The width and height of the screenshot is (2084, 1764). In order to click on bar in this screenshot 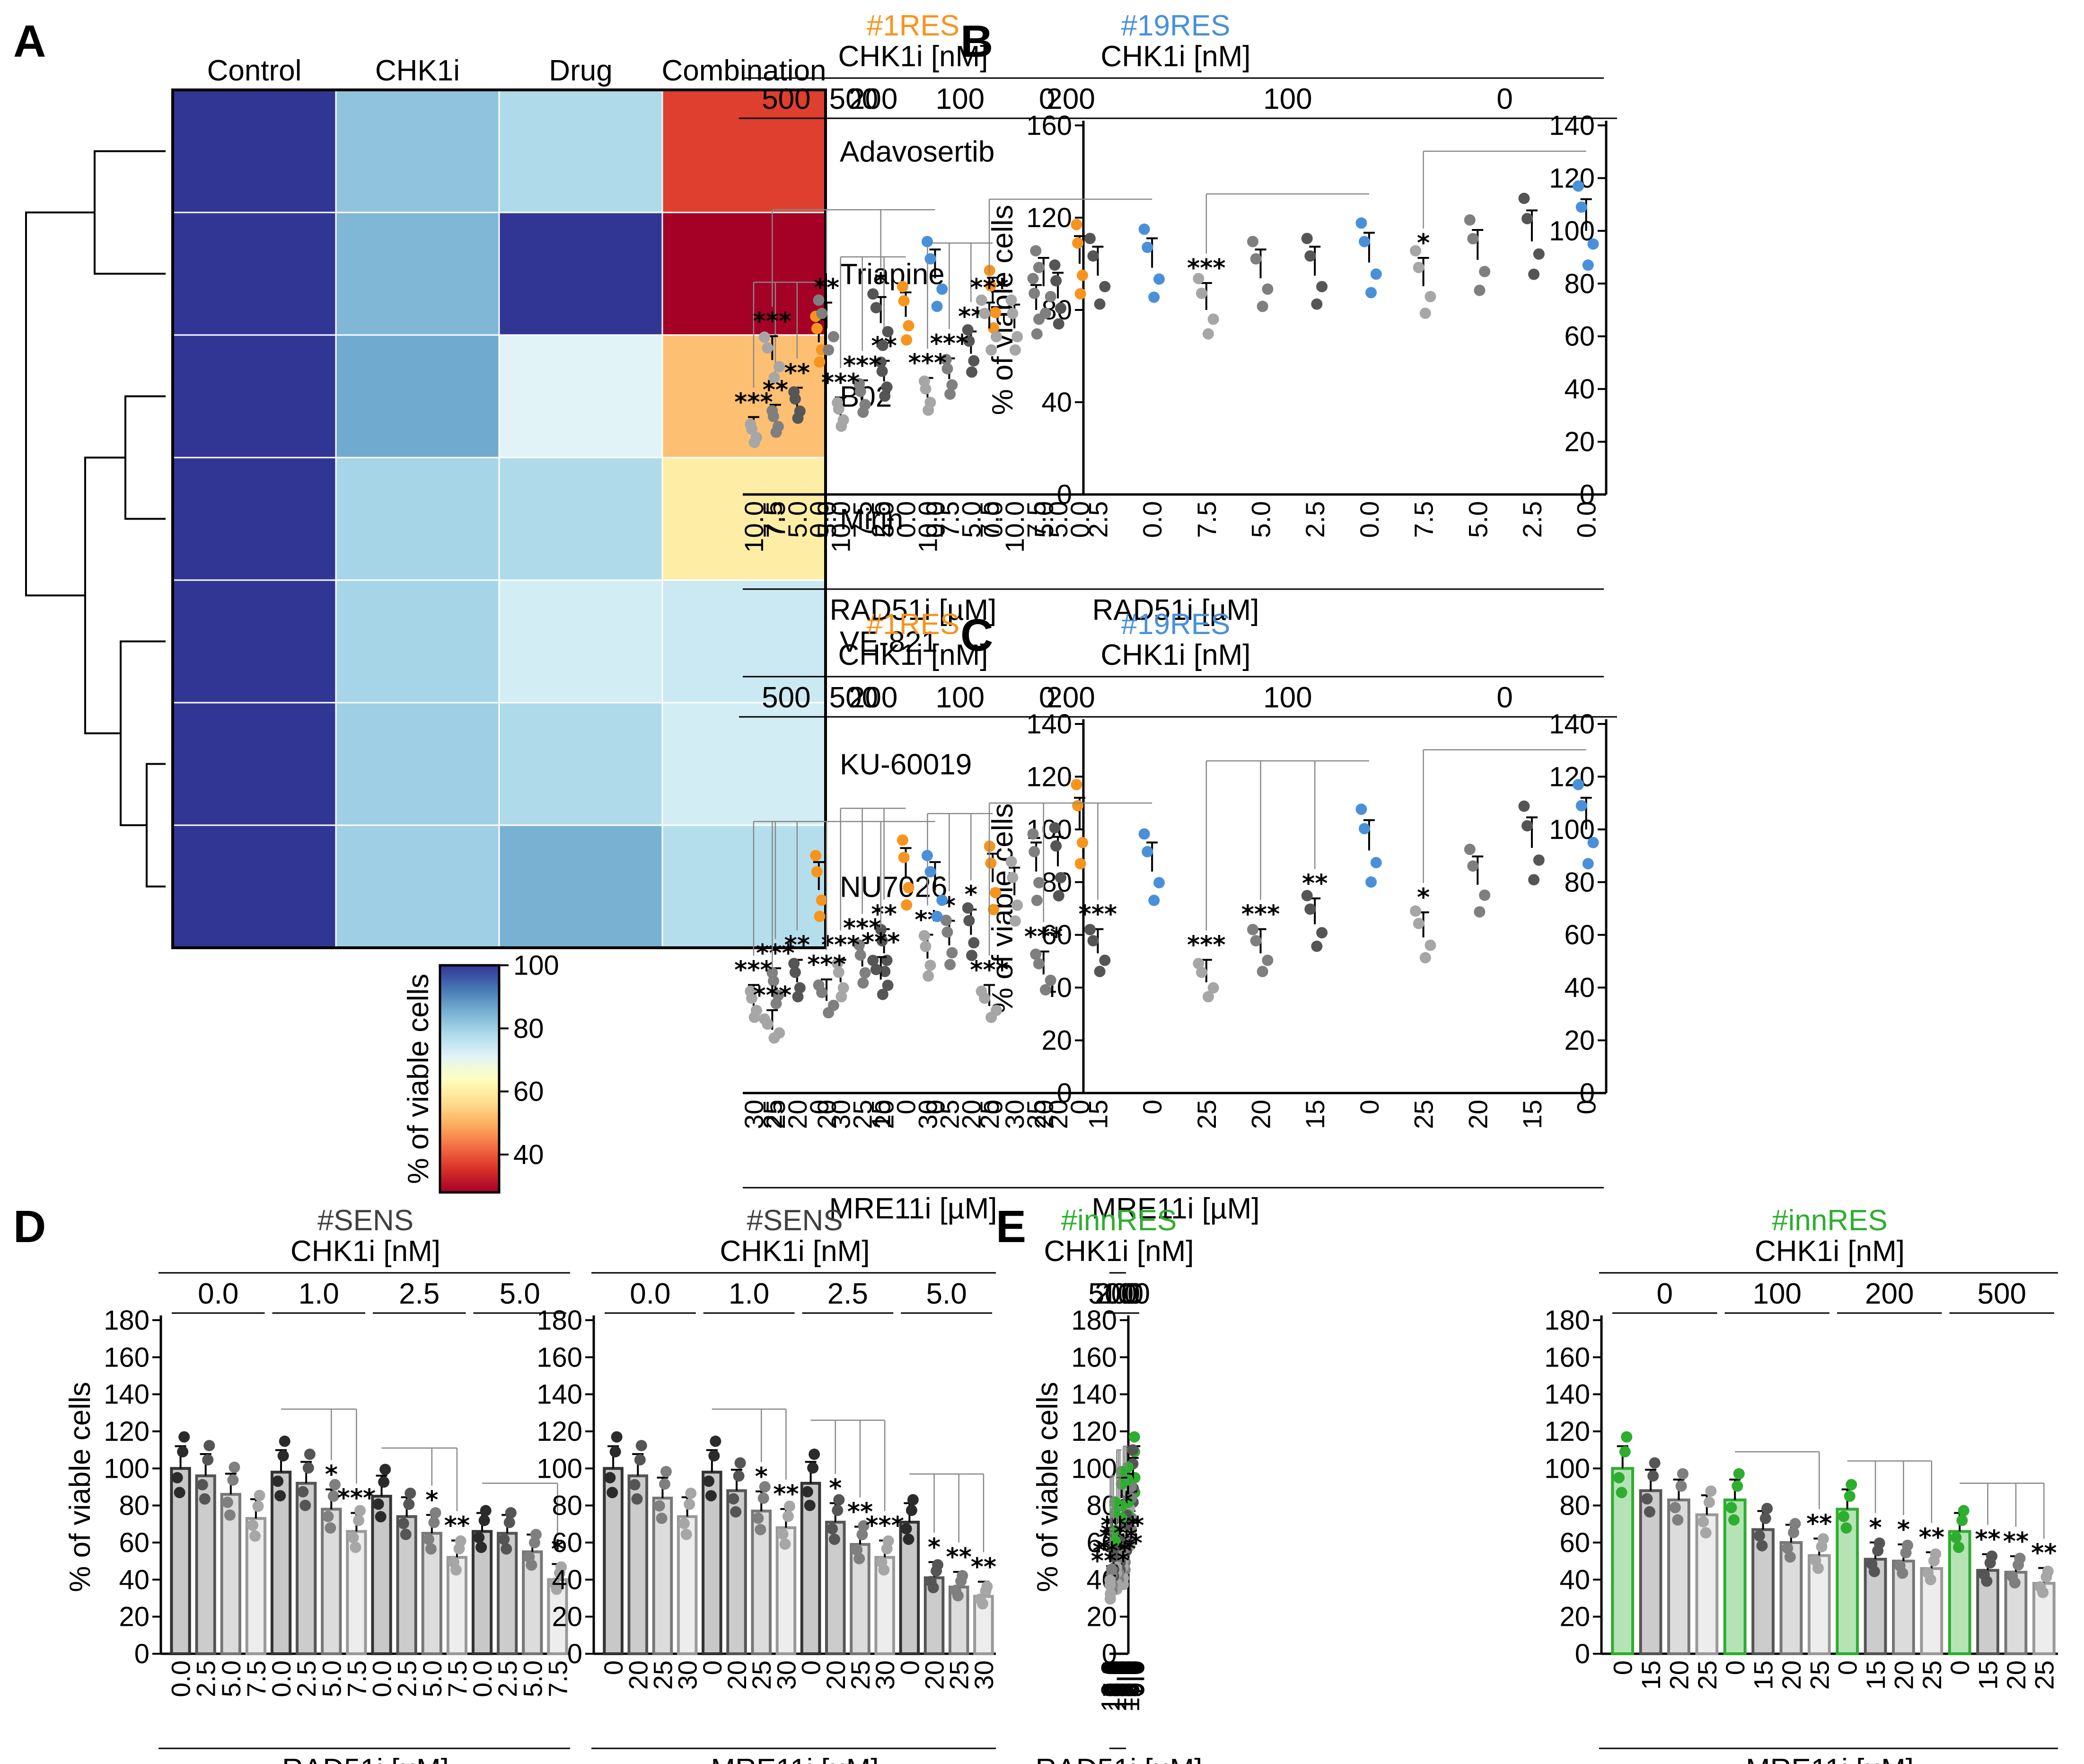, I will do `click(230, 1574)`.